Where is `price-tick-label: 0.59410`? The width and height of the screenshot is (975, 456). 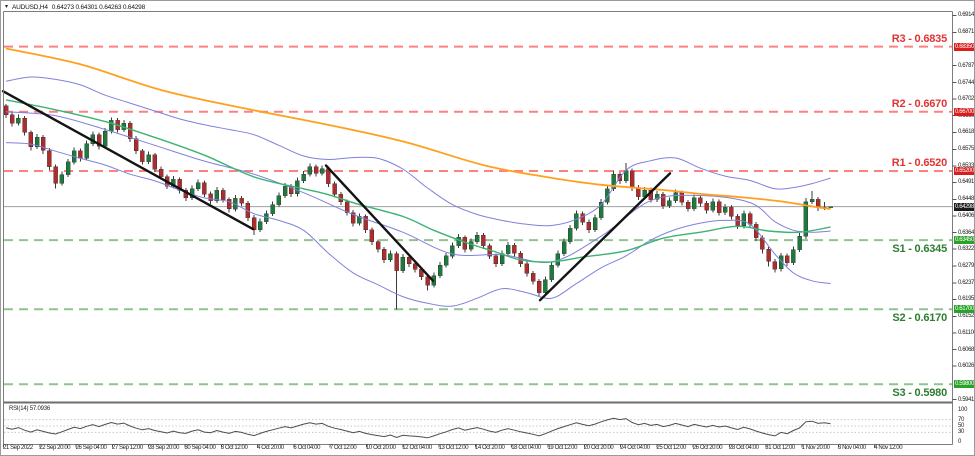 price-tick-label: 0.59410 is located at coordinates (966, 399).